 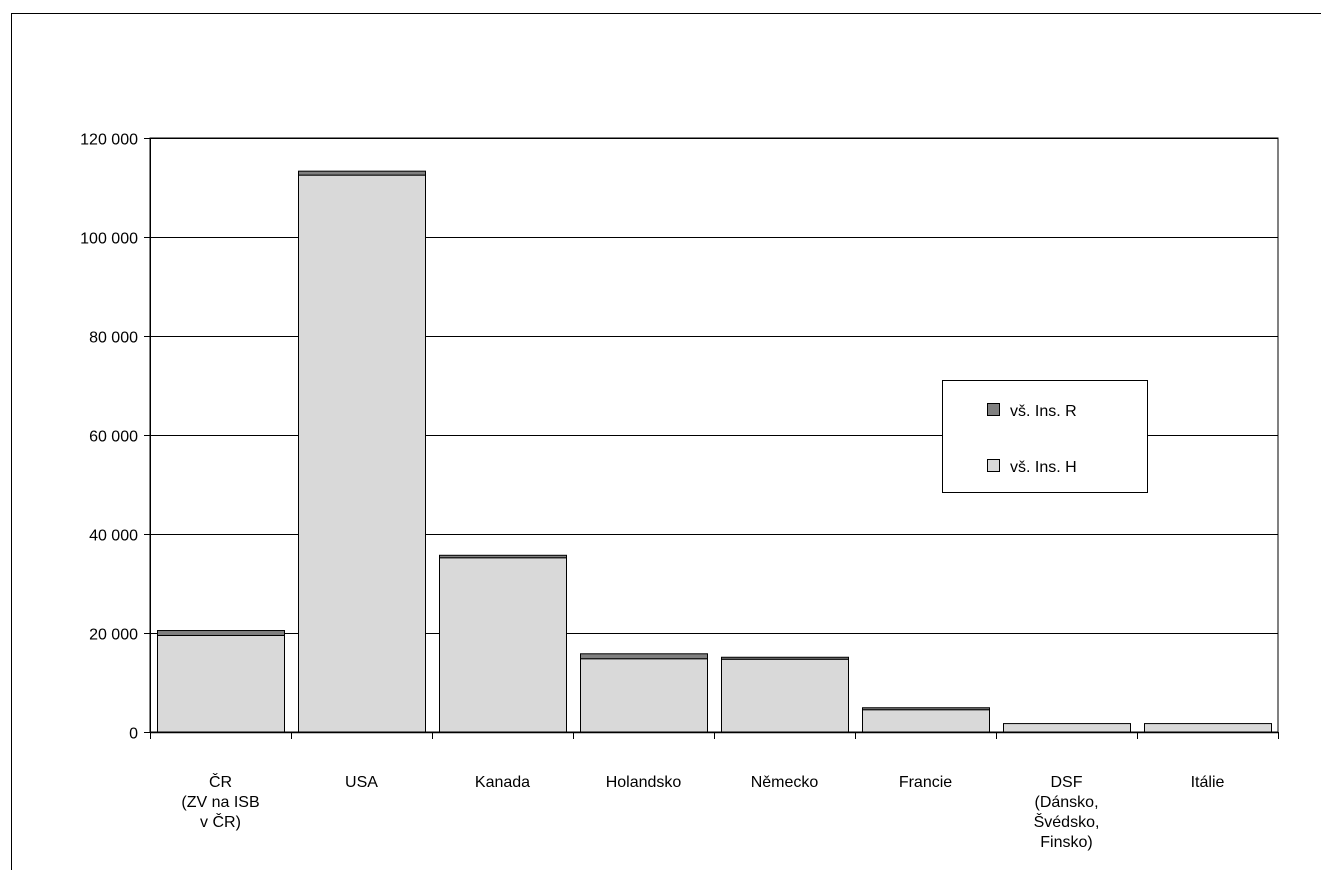 What do you see at coordinates (133, 734) in the screenshot?
I see `y-tick-label: 0` at bounding box center [133, 734].